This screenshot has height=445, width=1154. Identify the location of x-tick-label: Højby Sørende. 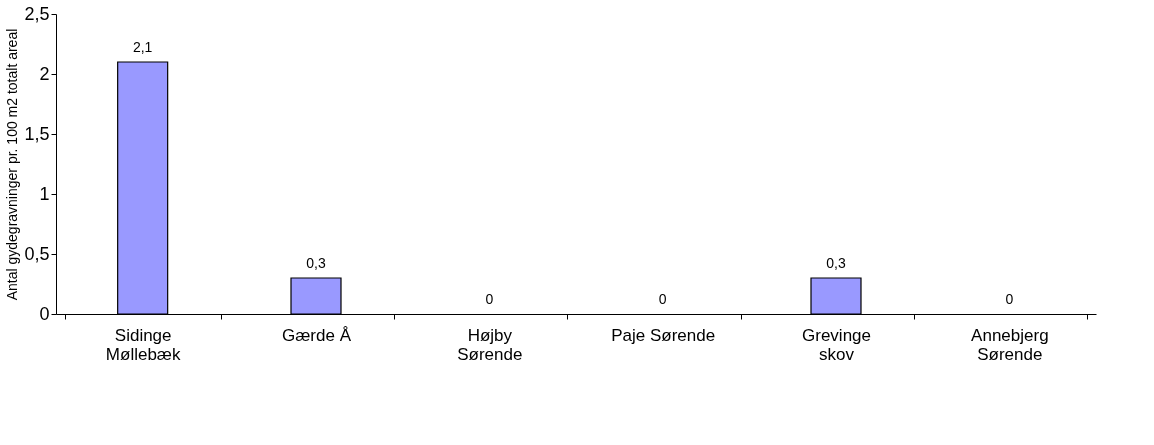
(490, 344).